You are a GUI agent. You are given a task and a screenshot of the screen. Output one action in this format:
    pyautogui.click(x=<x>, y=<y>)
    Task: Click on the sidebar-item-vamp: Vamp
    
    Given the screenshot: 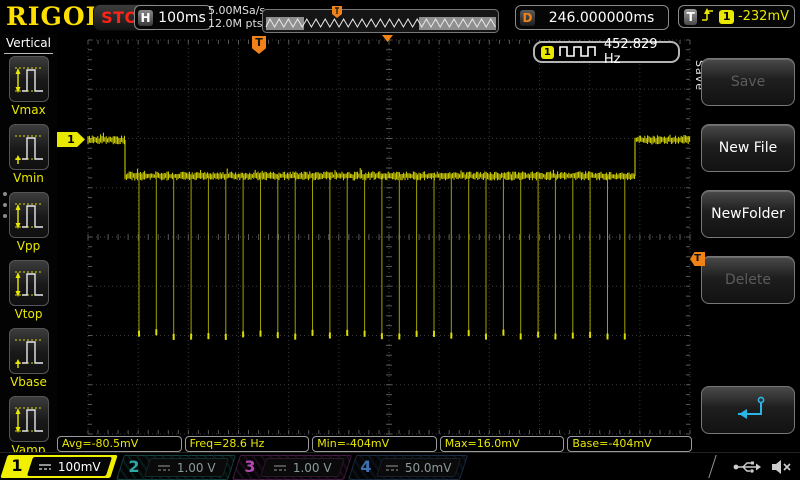 What is the action you would take?
    pyautogui.click(x=28, y=429)
    